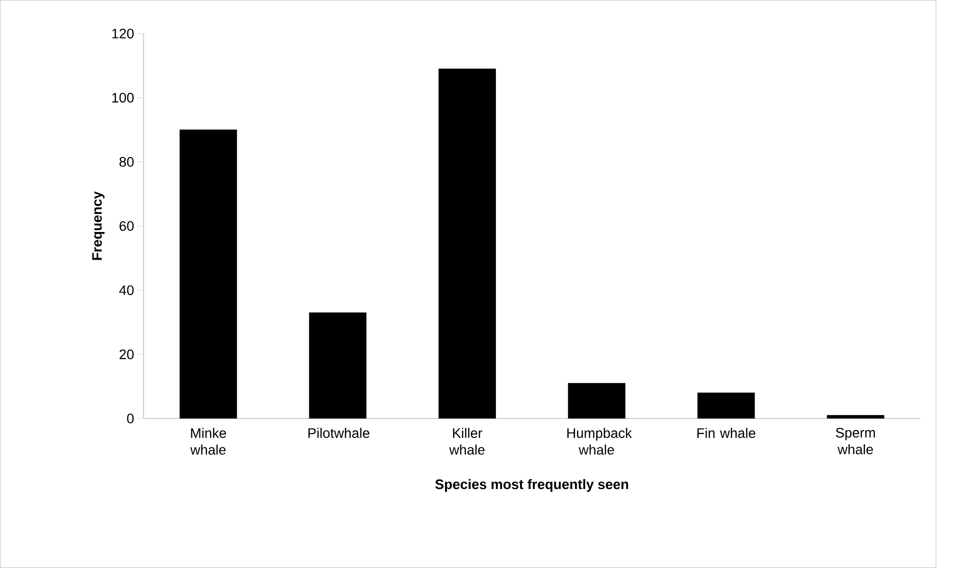  What do you see at coordinates (98, 225) in the screenshot?
I see `y-axis-title: Frequency` at bounding box center [98, 225].